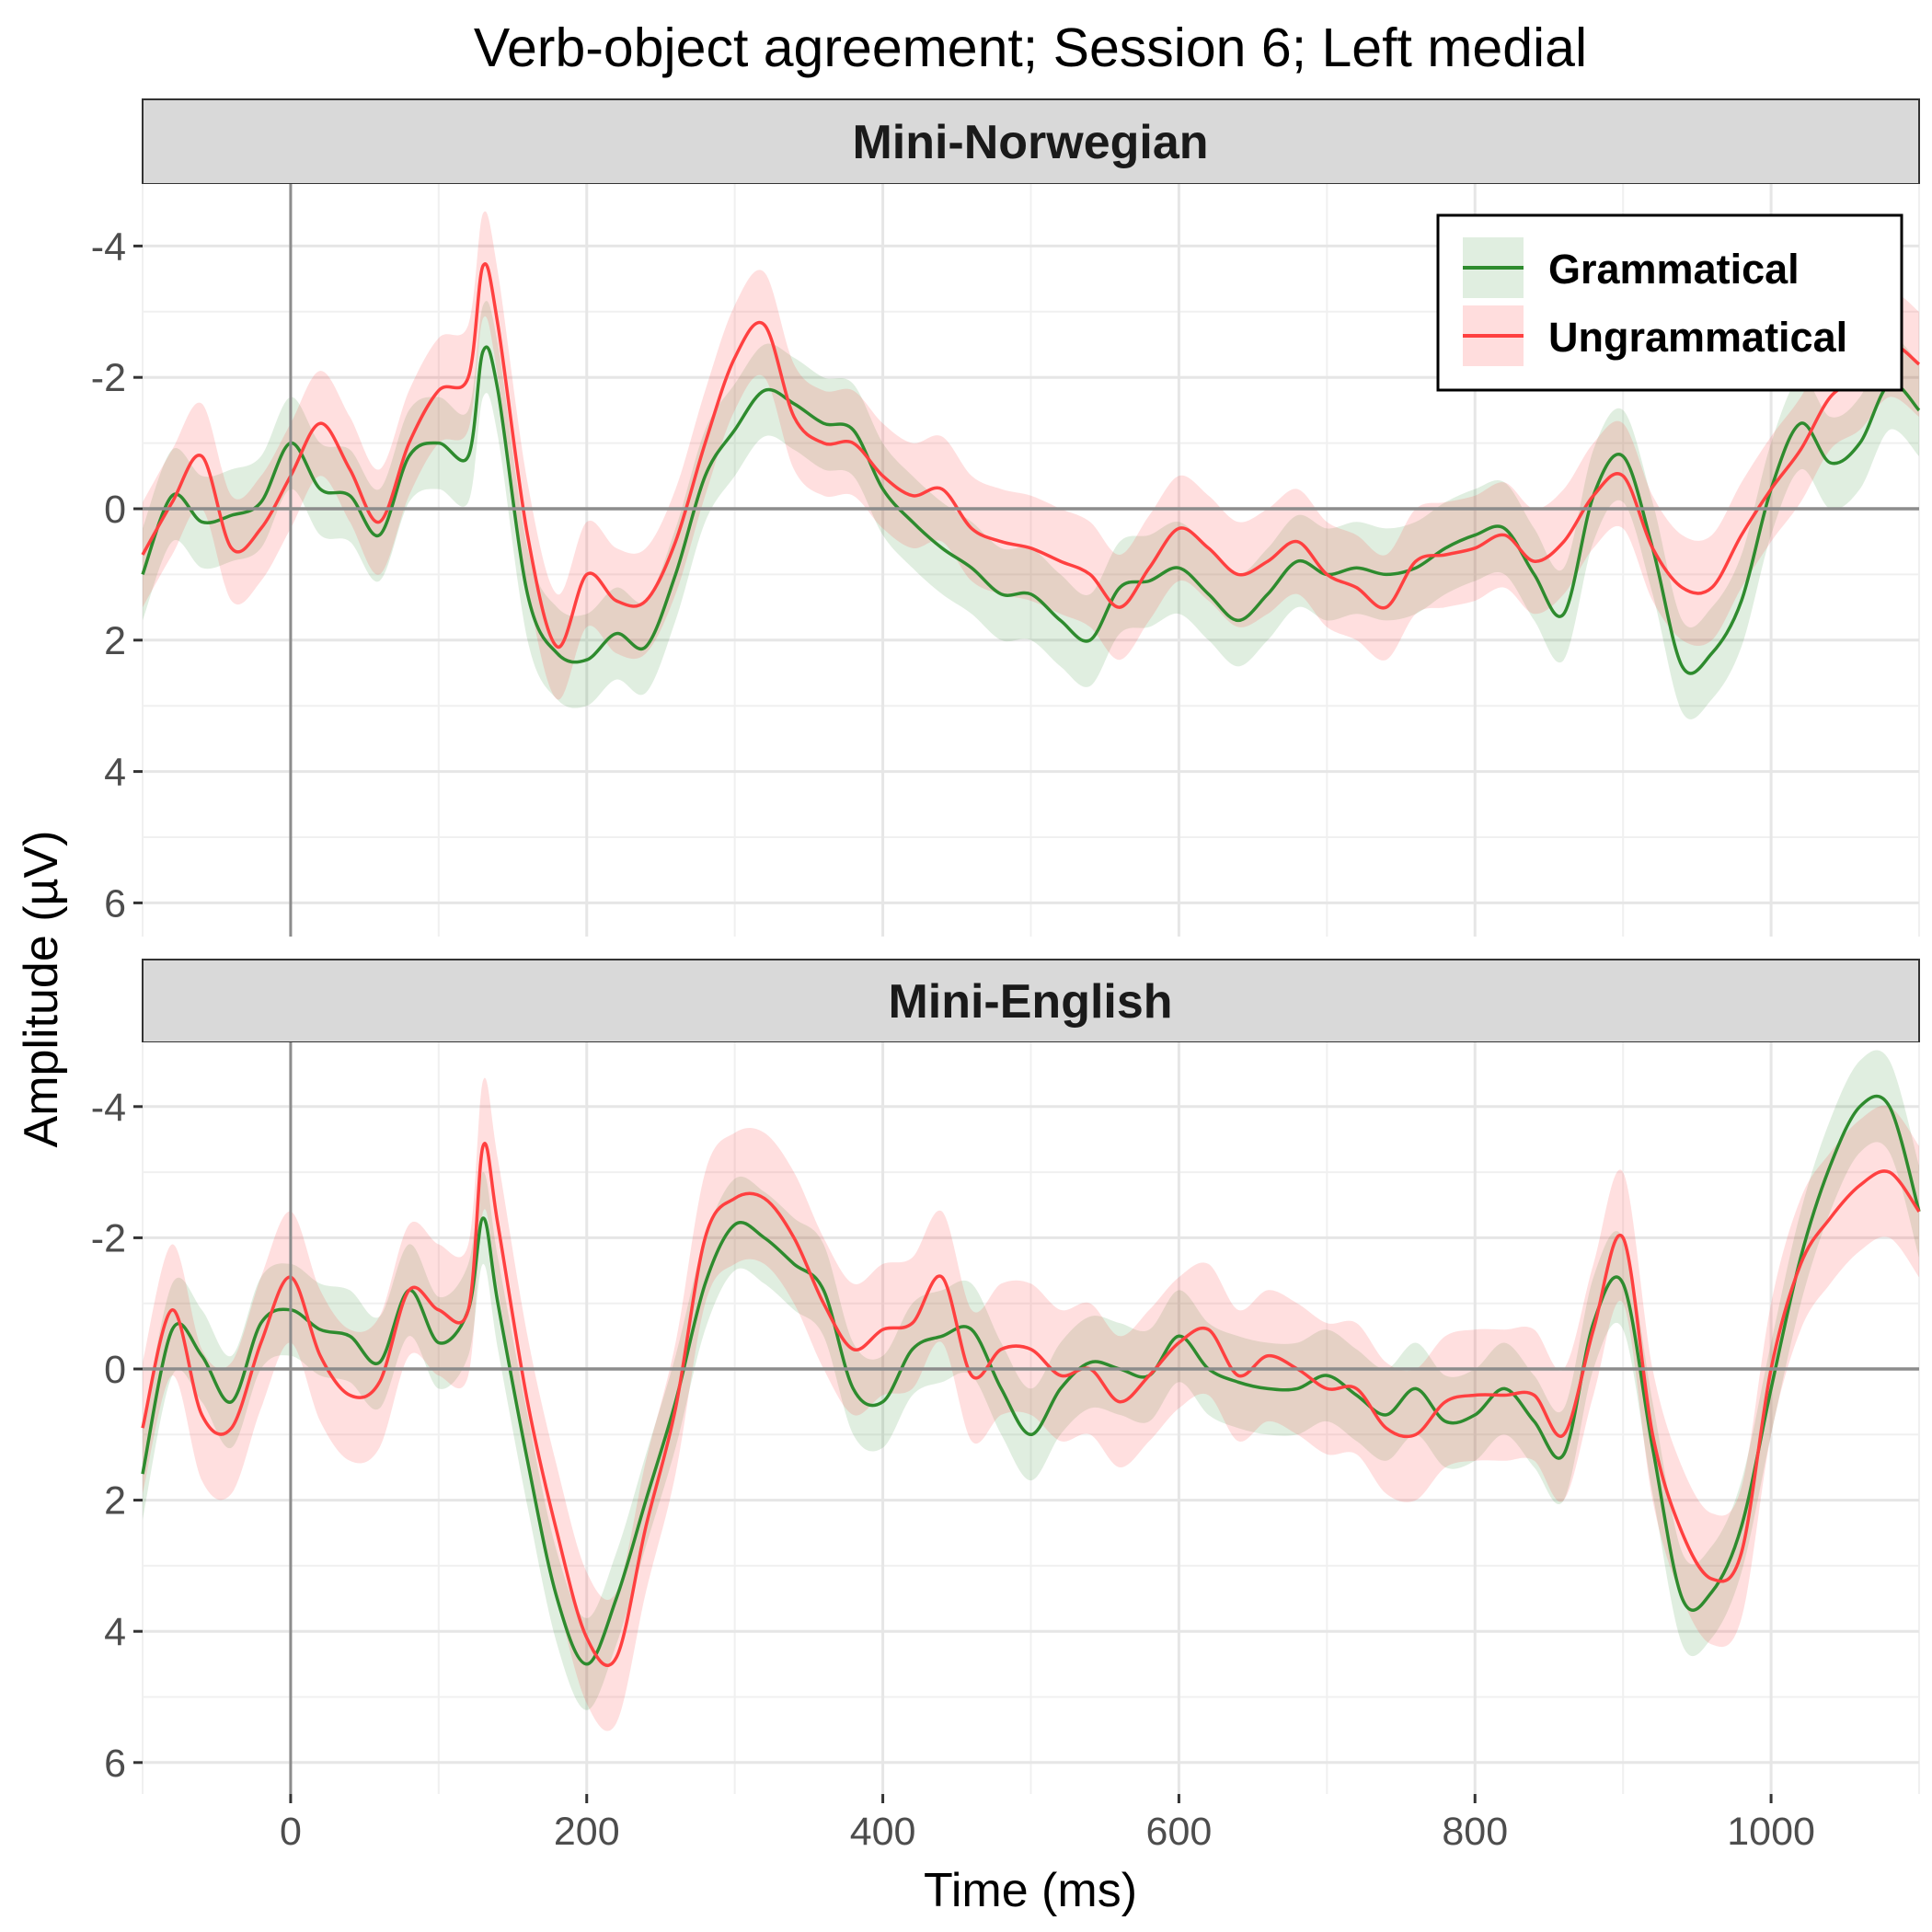 The image size is (1932, 1932). What do you see at coordinates (1047, 1824) in the screenshot?
I see `x-axis: 0 200 400 600 800 1000` at bounding box center [1047, 1824].